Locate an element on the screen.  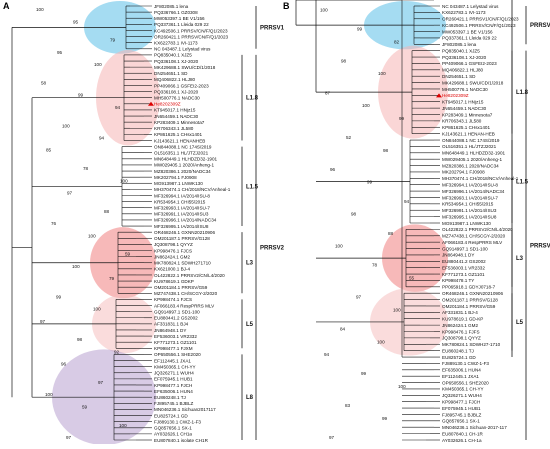
taxon-label: NC 043487.1 Lelystad virus is located at coordinates (470, 6).